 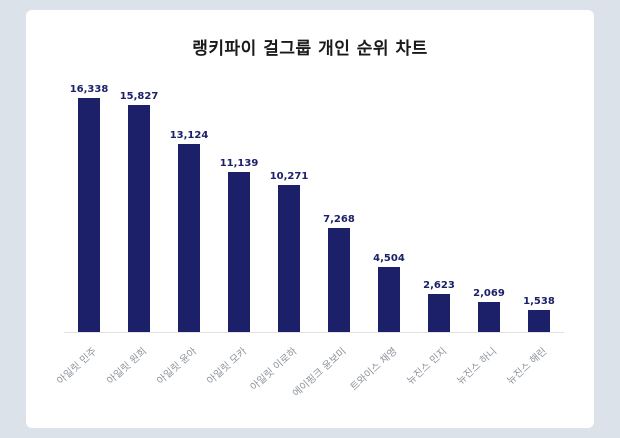 I want to click on bar-column: 4,504, so click(x=389, y=292).